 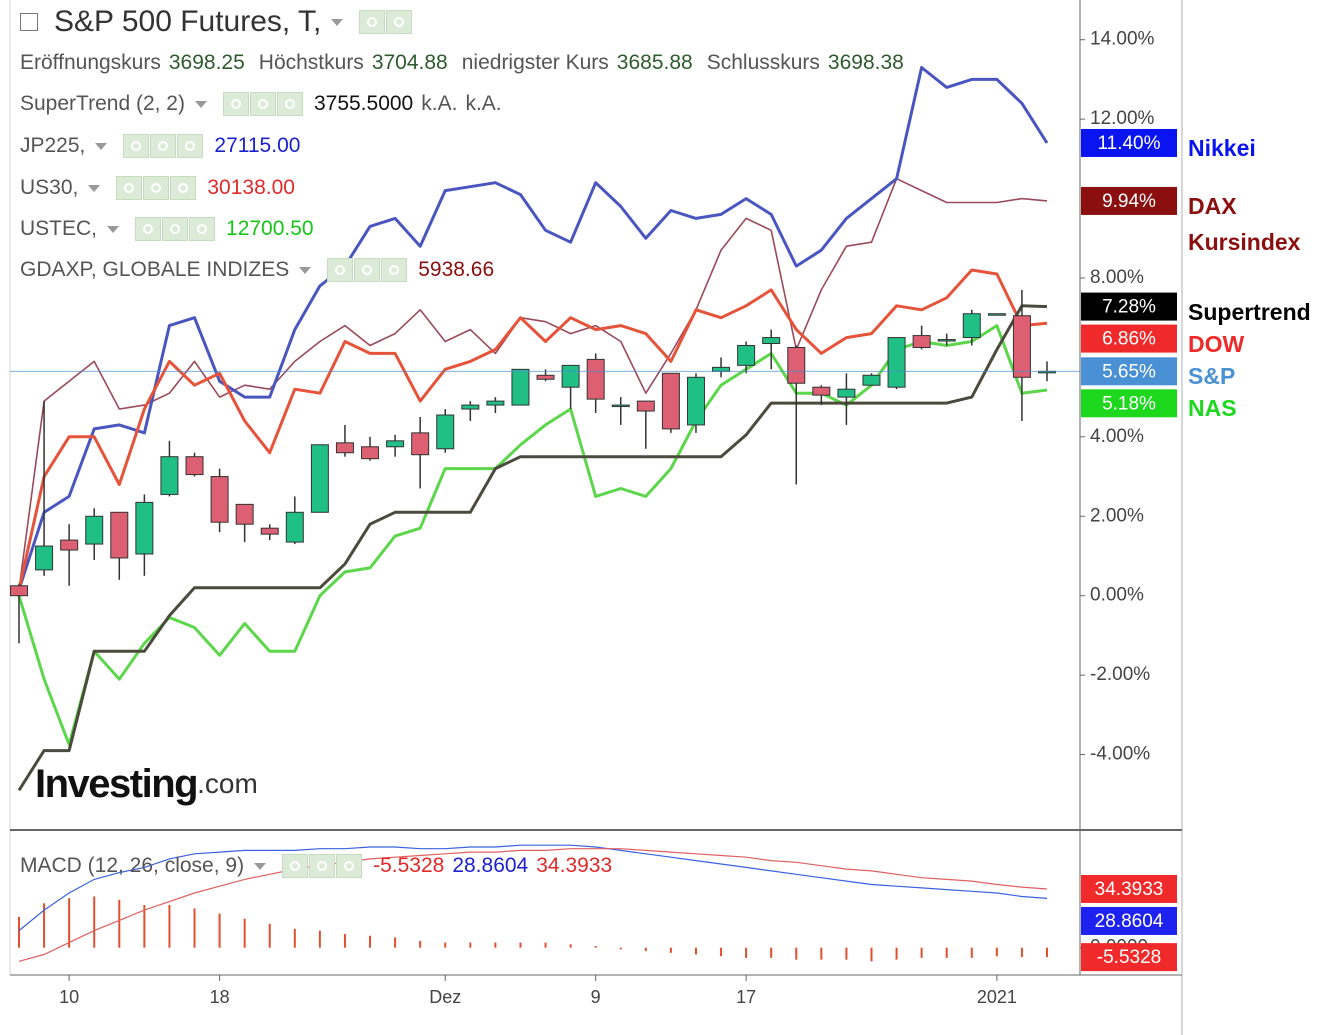 I want to click on indicator-name: SuperTrend (2, 2), so click(x=102, y=103).